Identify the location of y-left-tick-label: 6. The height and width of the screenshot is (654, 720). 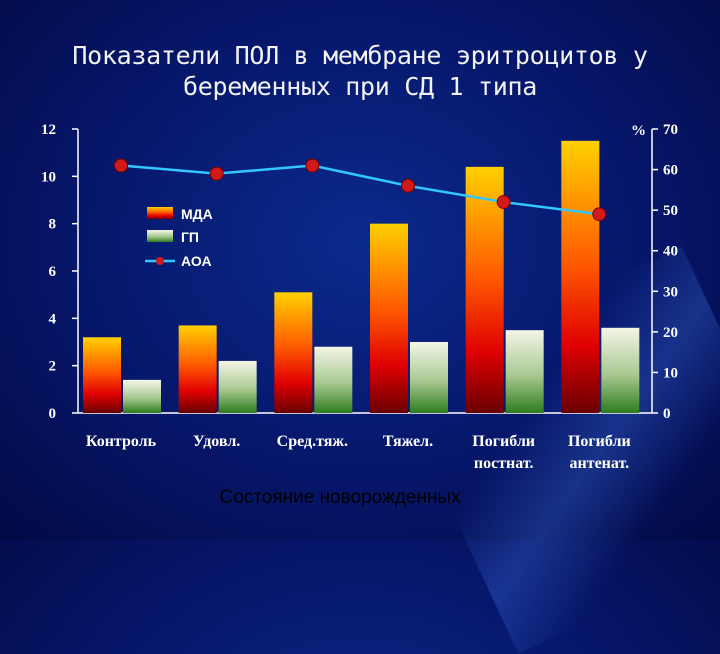
(53, 272).